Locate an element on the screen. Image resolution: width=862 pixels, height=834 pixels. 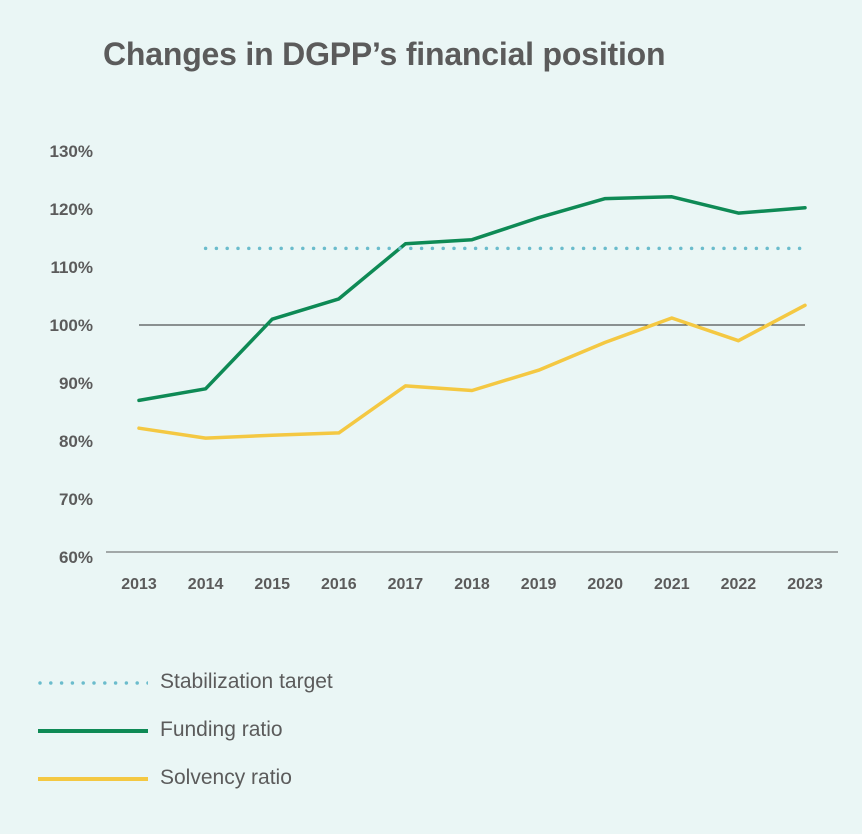
x-tick-label: 2017 is located at coordinates (406, 584).